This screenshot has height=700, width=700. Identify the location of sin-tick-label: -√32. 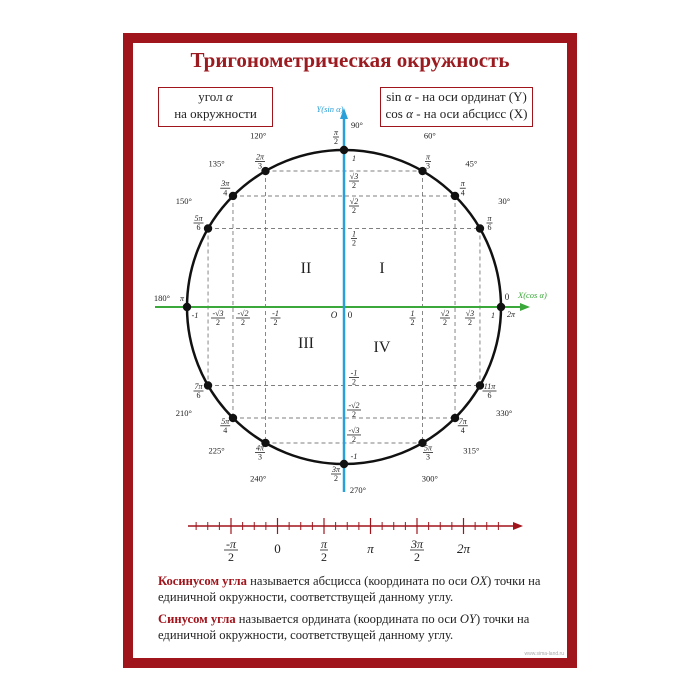
(354, 435).